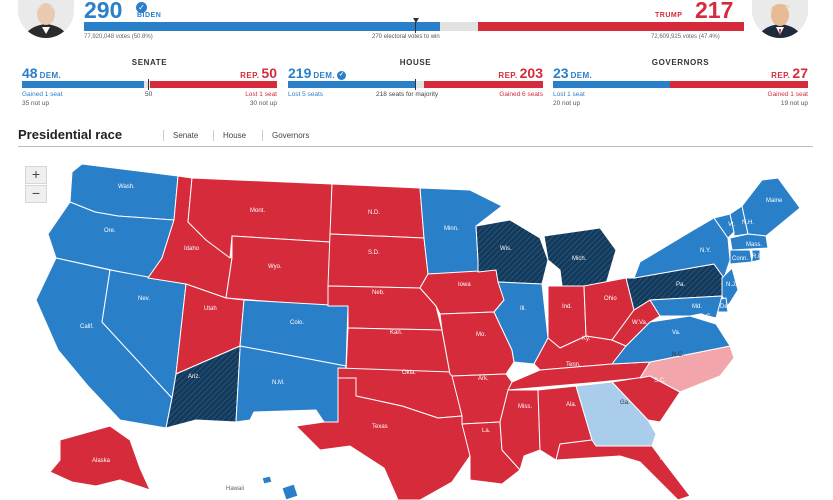  Describe the element at coordinates (257, 211) in the screenshot. I see `label-mont: Mont.` at that location.